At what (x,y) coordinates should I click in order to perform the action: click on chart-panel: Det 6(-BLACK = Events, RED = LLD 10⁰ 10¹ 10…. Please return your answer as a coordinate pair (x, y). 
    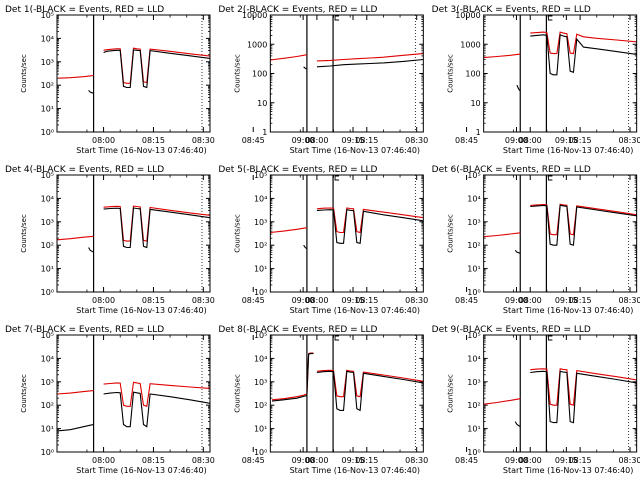
    Looking at the image, I should click on (536, 240).